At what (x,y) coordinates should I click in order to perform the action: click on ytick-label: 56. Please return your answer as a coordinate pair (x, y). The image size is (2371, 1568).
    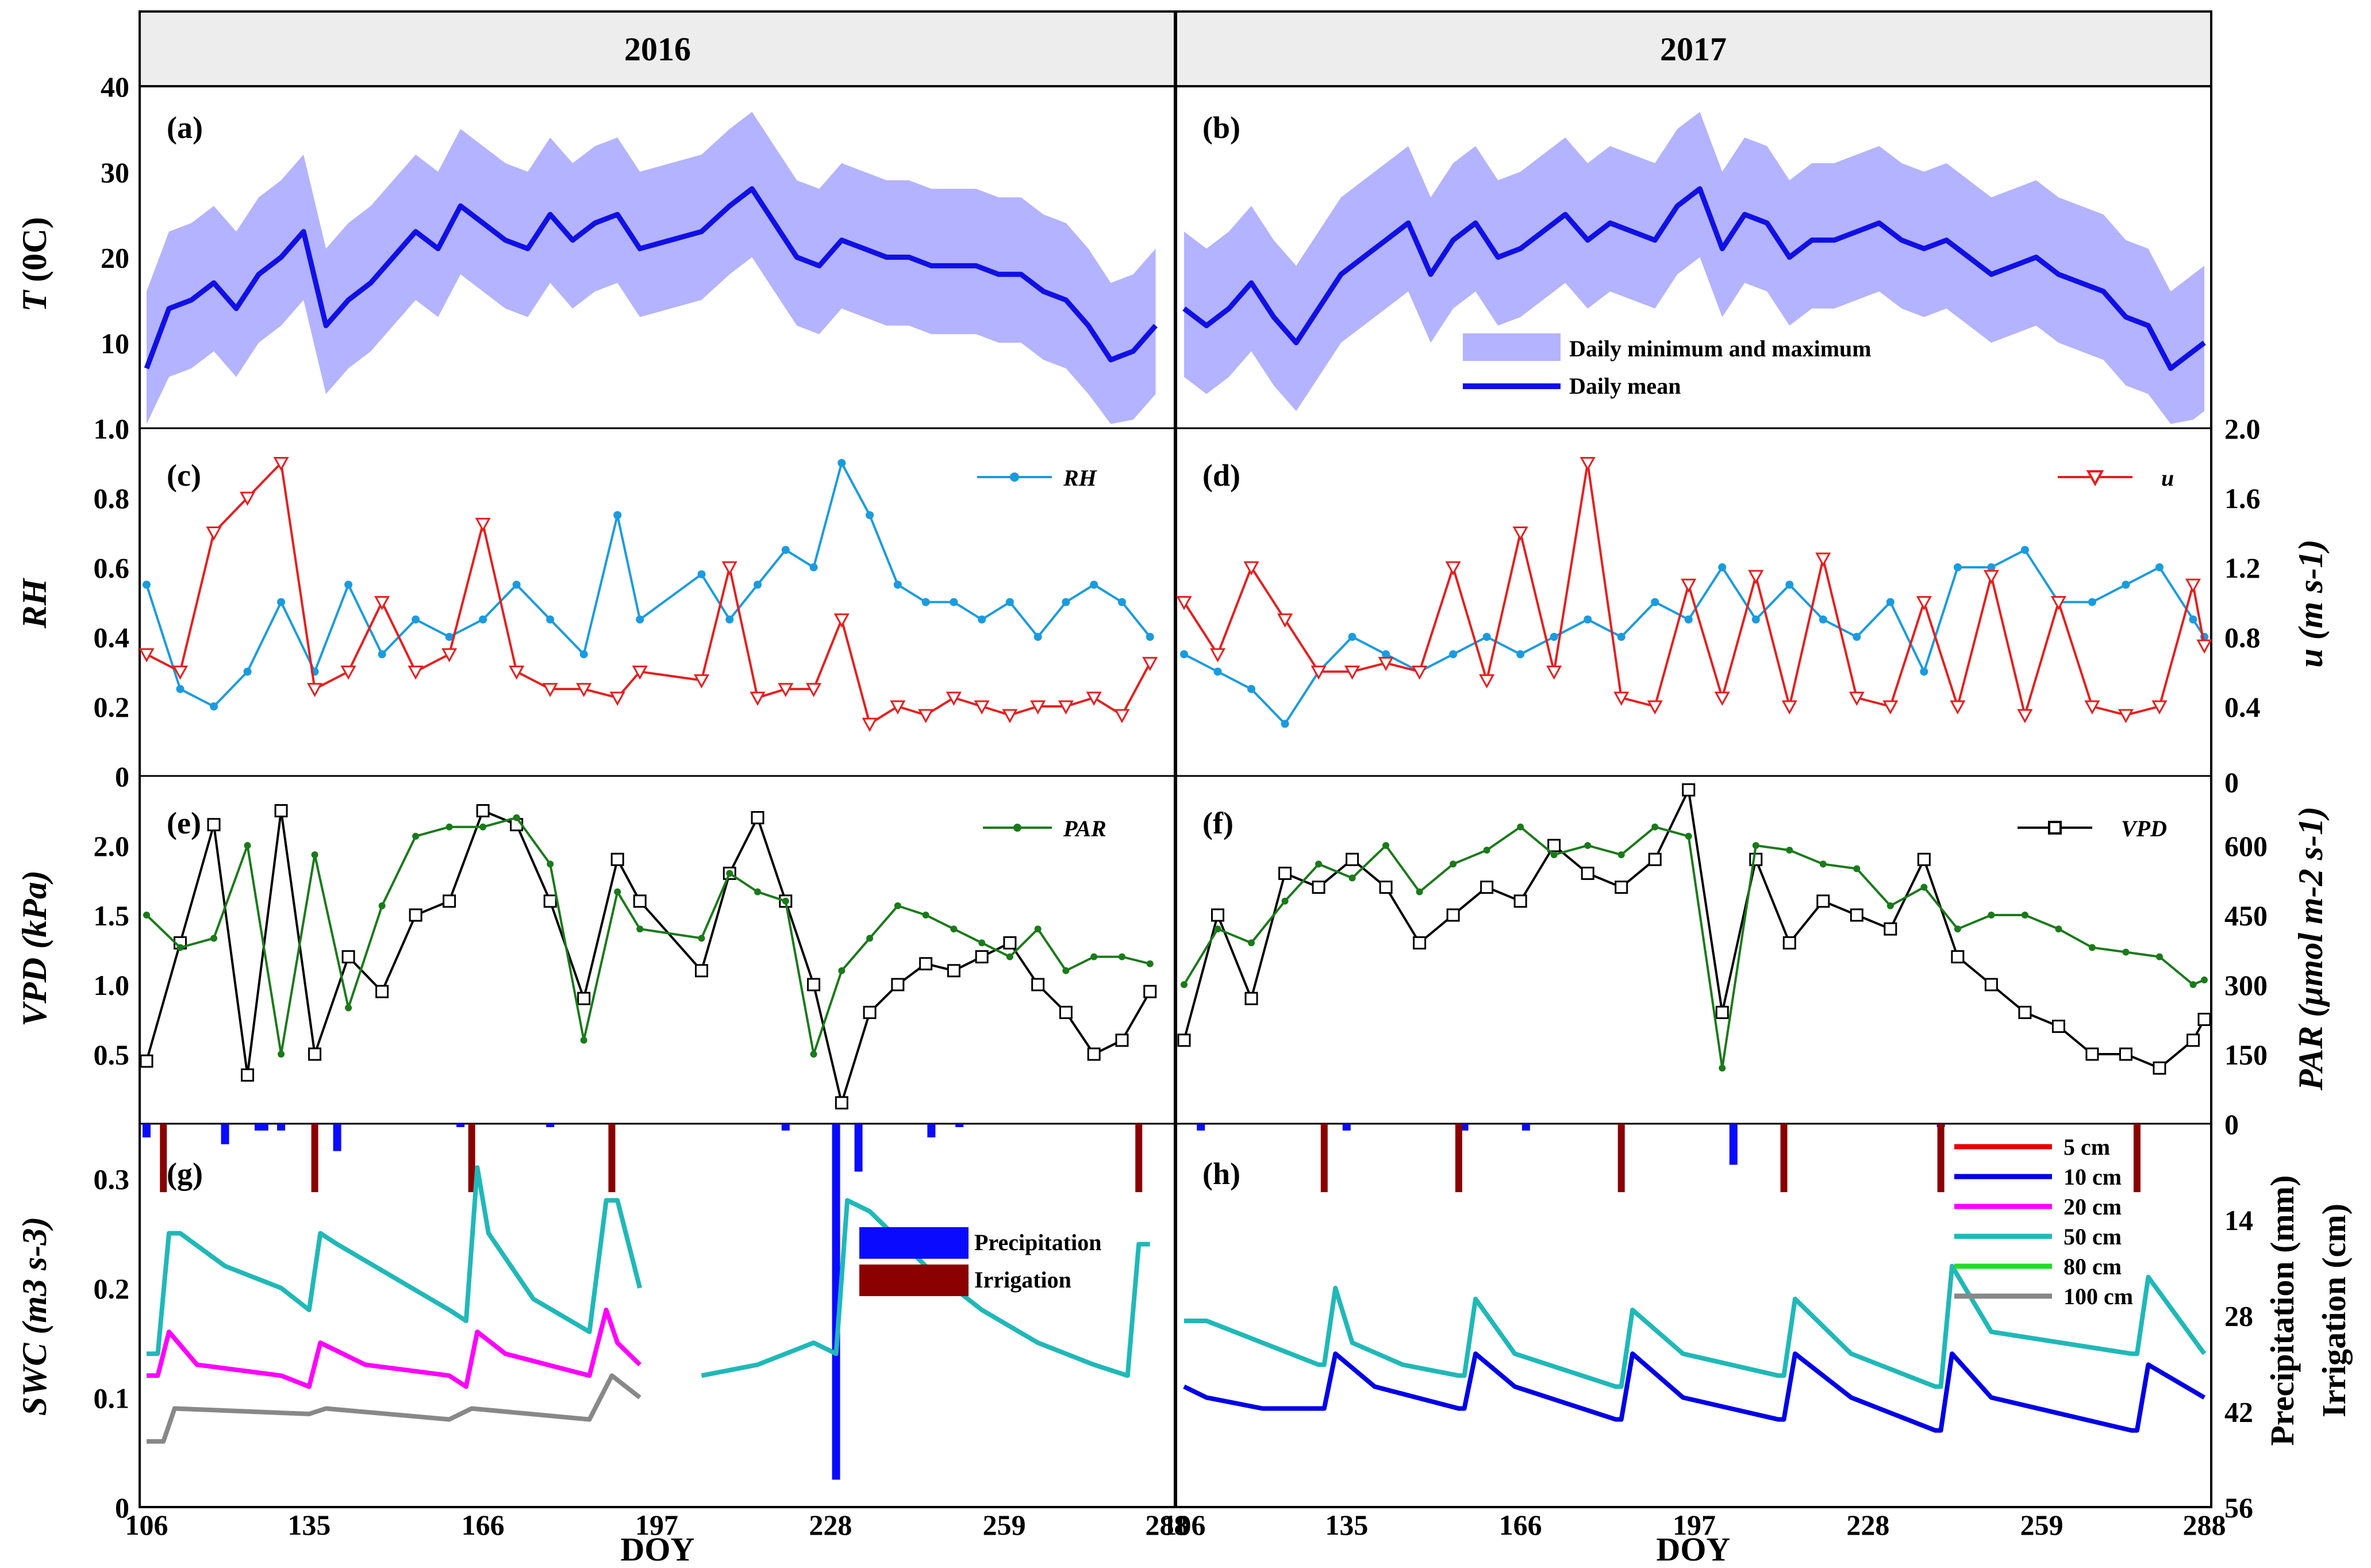
    Looking at the image, I should click on (2238, 1508).